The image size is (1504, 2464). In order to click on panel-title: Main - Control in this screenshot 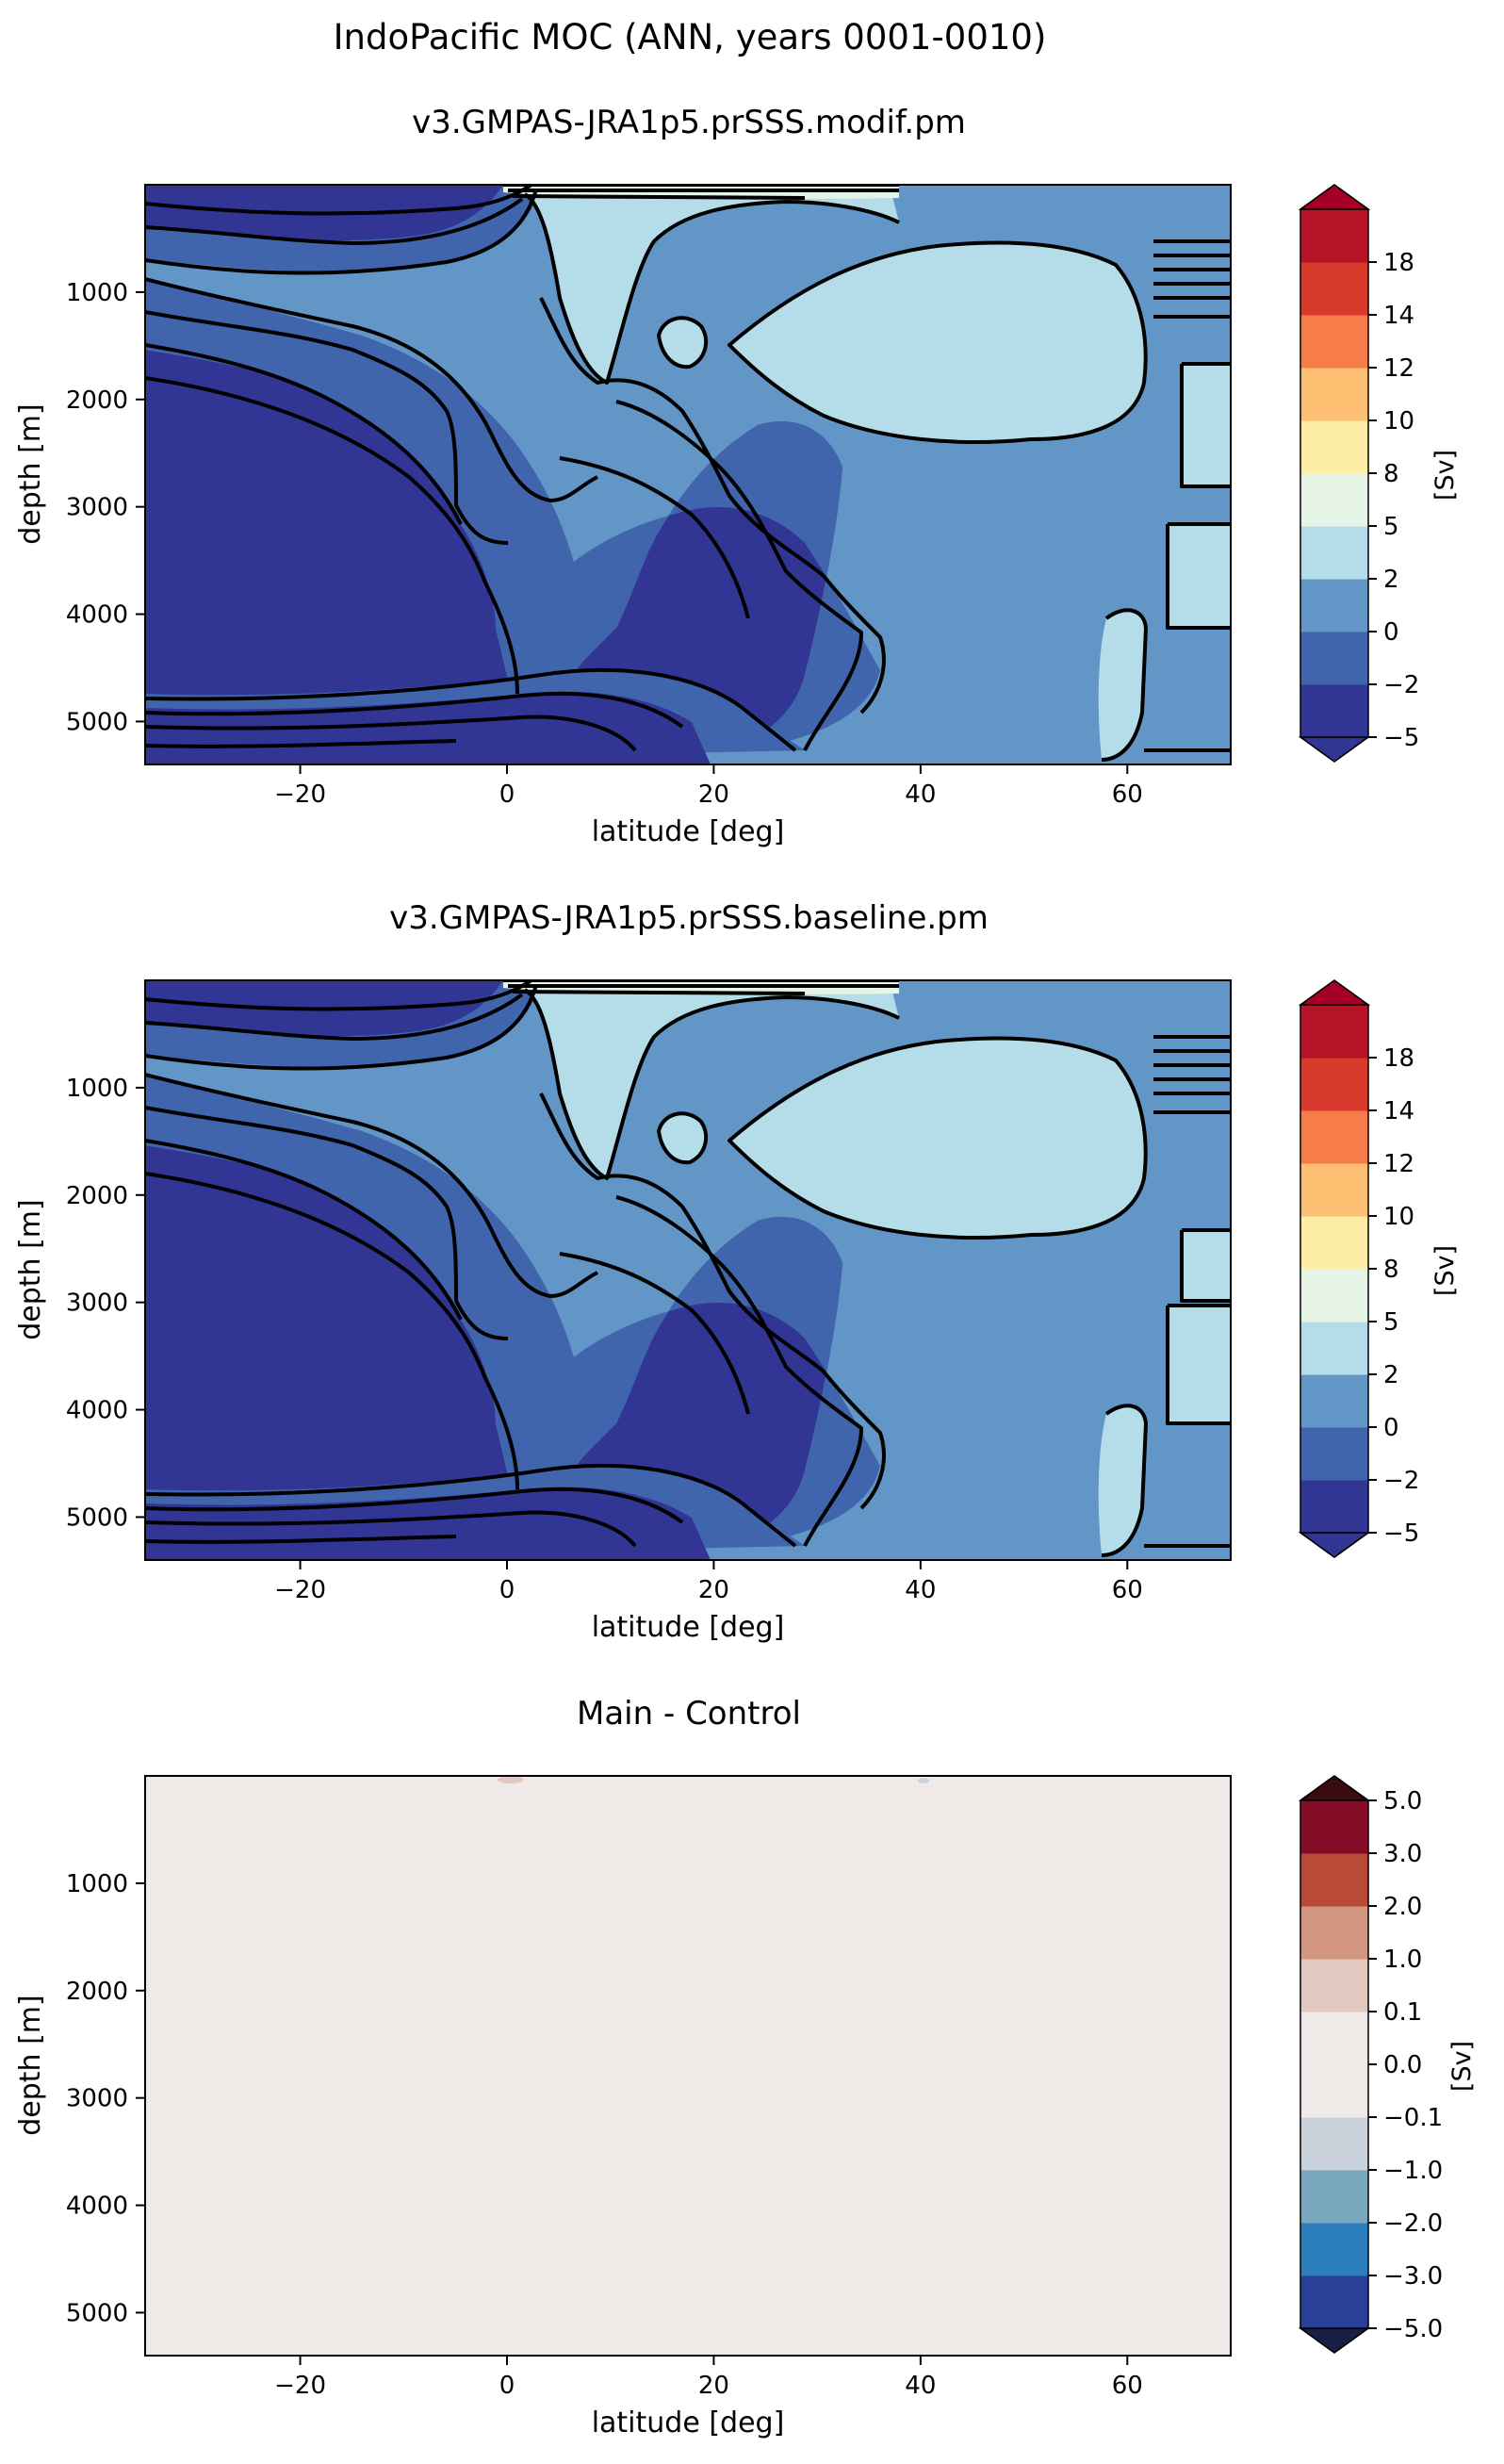, I will do `click(689, 1714)`.